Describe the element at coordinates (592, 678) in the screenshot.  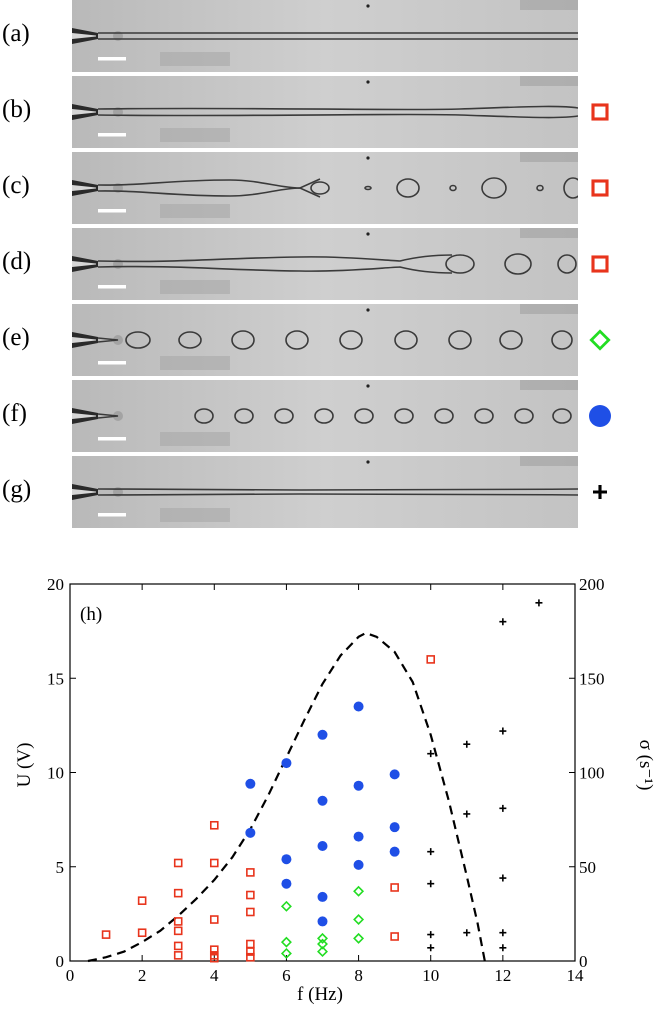
I see `y2-tick-label: 150` at that location.